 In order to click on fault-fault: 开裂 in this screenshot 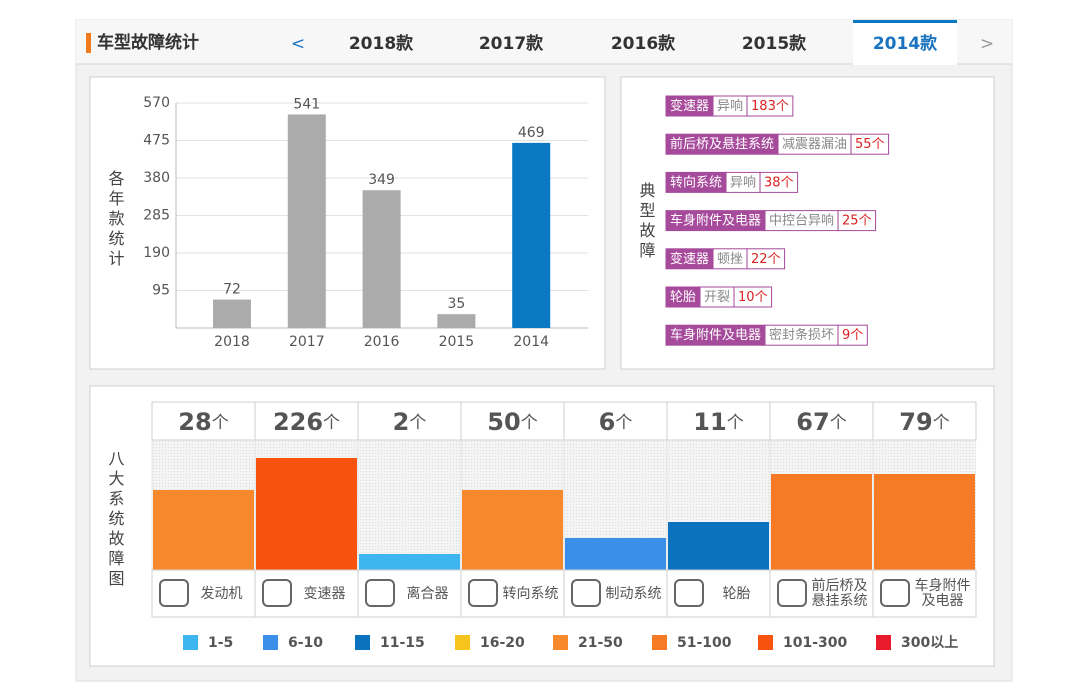, I will do `click(717, 297)`.